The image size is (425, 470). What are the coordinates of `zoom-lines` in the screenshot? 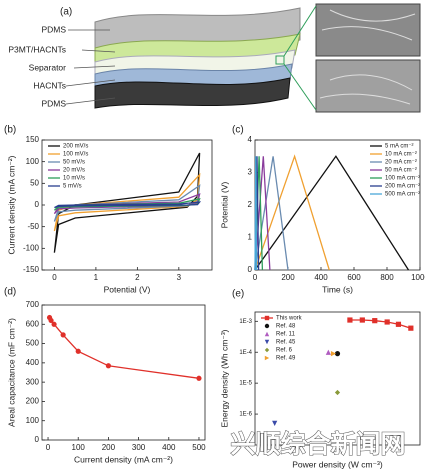 It's located at (296, 58).